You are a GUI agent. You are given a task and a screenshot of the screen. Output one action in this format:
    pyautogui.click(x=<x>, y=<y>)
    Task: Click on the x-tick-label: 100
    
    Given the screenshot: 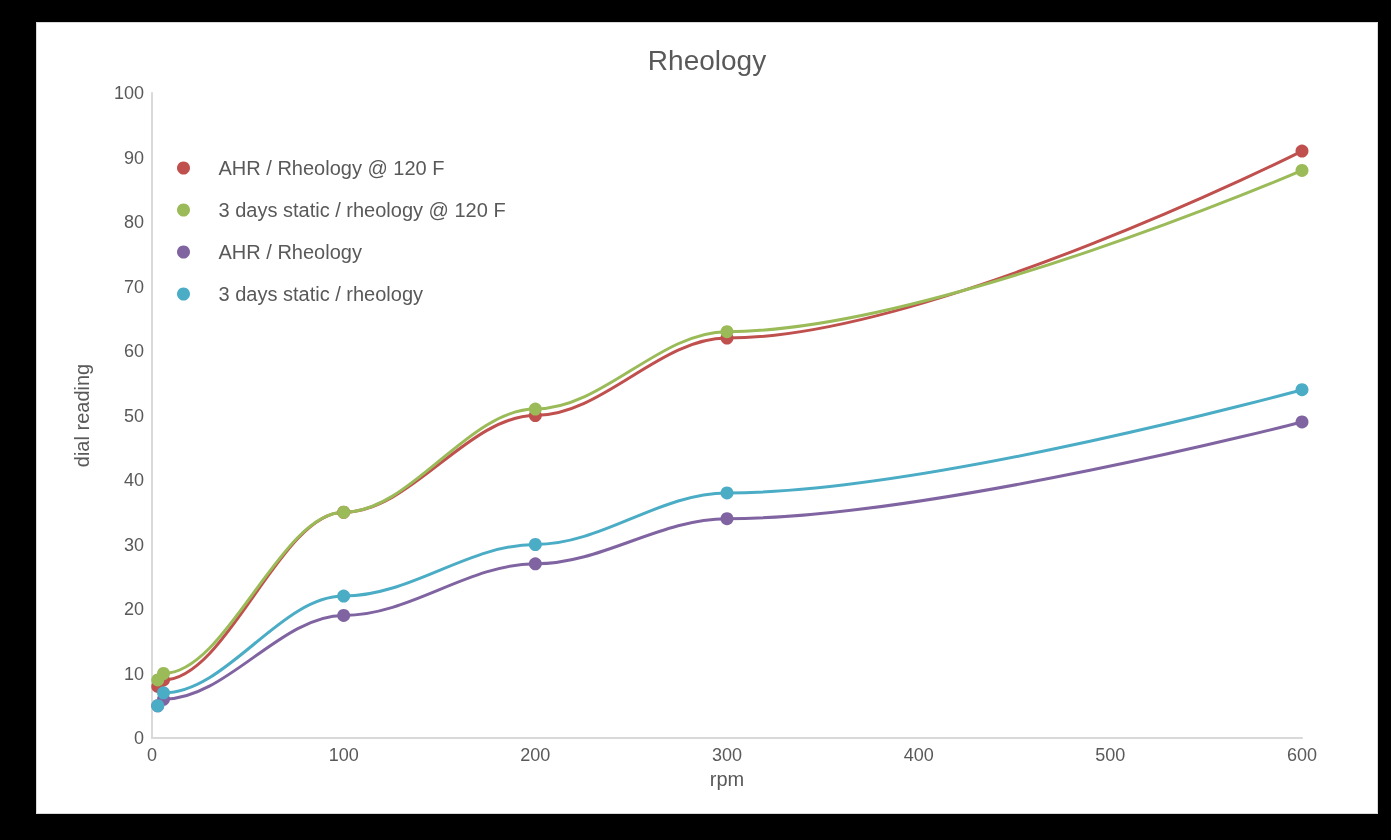 What is the action you would take?
    pyautogui.click(x=343, y=755)
    